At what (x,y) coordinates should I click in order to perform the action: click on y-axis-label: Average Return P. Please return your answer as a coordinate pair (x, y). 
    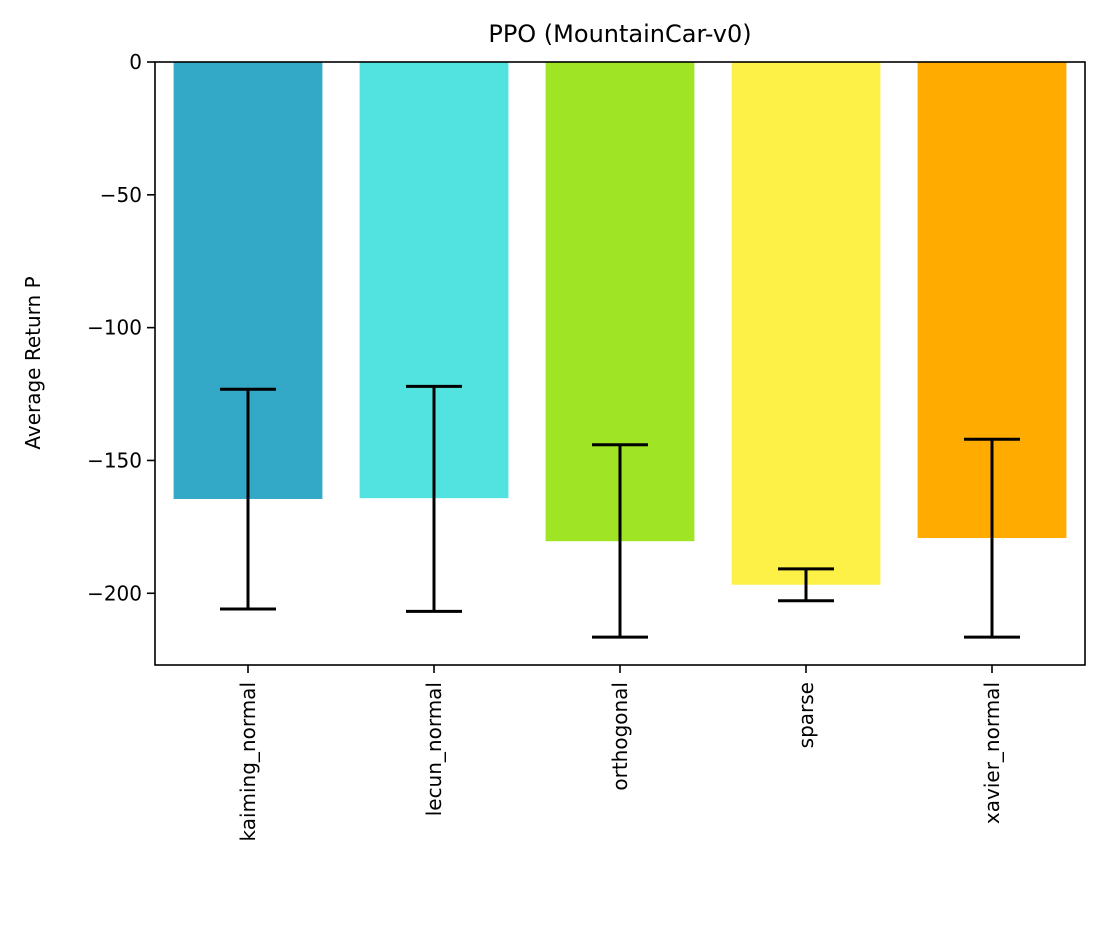
    Looking at the image, I should click on (33, 362).